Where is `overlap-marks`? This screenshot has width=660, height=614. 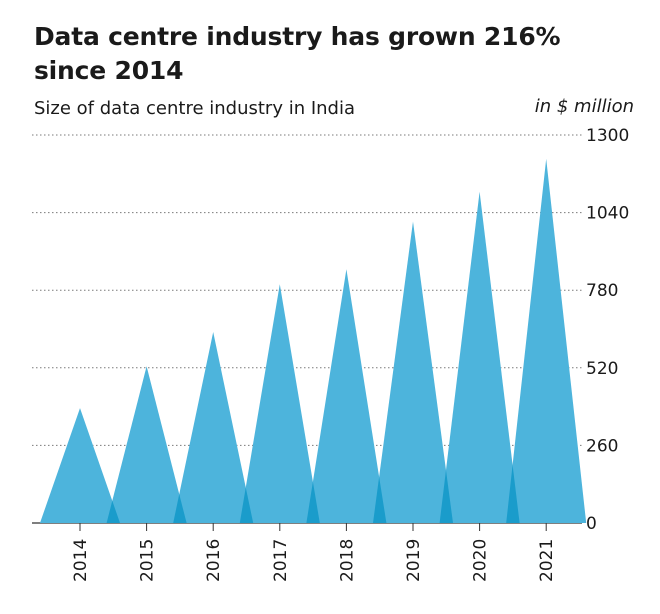 overlap-marks is located at coordinates (313, 493).